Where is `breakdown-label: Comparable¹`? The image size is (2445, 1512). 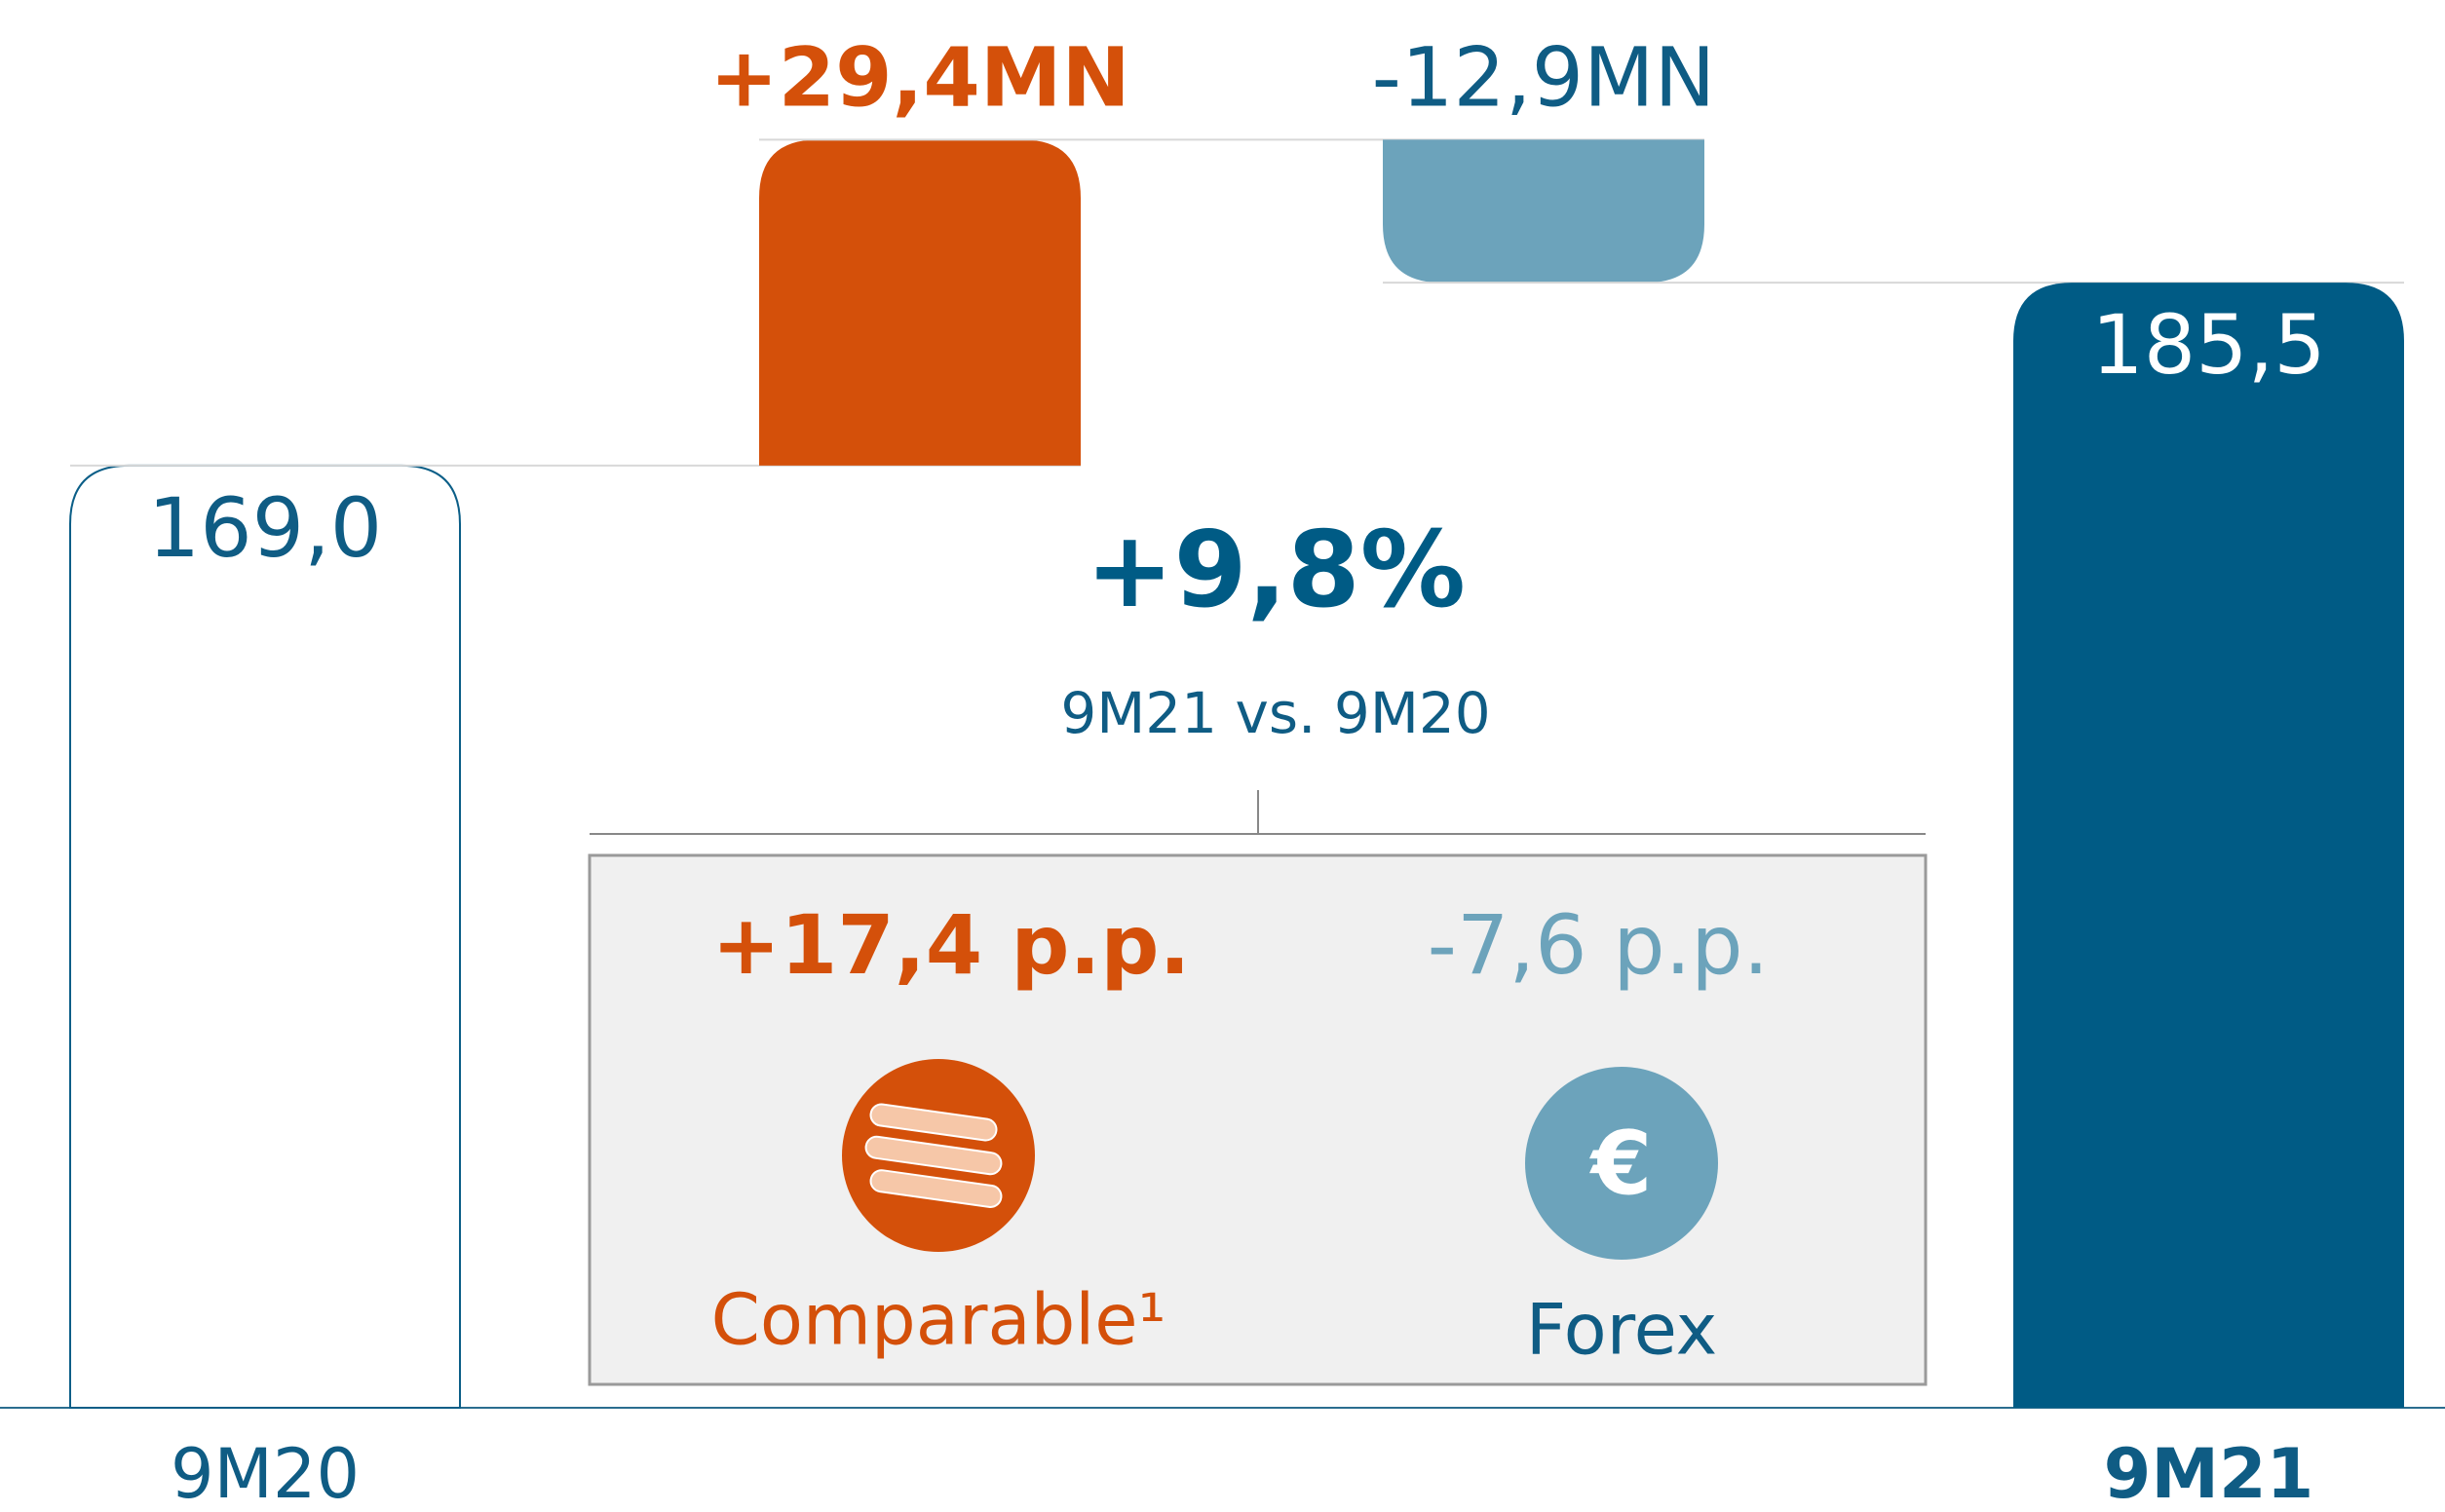 breakdown-label: Comparable¹ is located at coordinates (938, 1320).